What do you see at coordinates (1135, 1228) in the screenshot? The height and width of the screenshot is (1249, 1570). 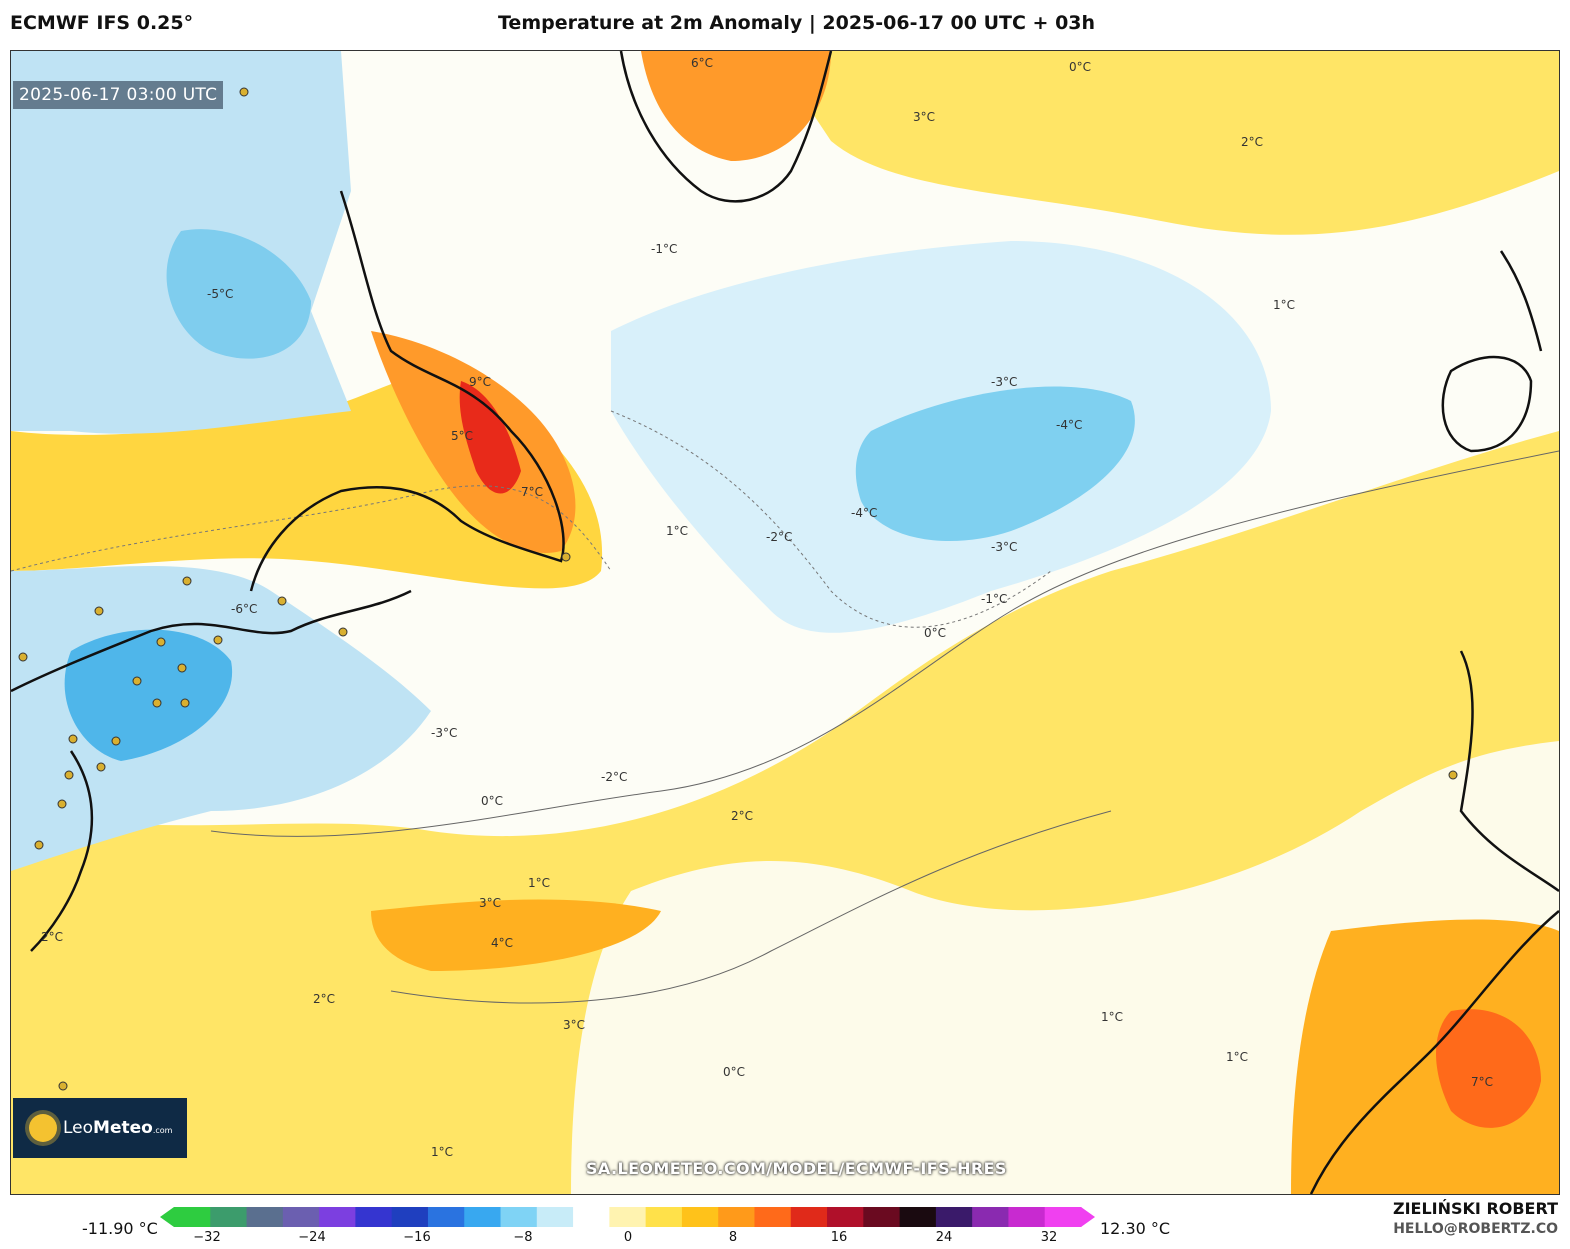 I see `colorbar-max-label: 12.30 °C` at bounding box center [1135, 1228].